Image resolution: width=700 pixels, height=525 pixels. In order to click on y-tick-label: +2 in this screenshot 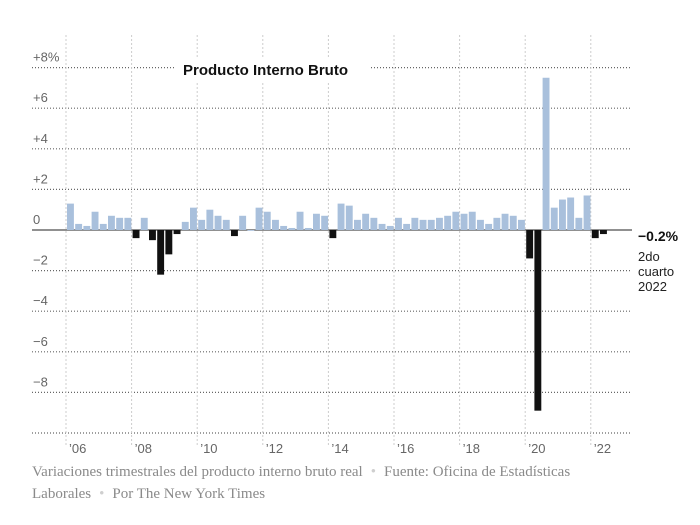, I will do `click(40, 178)`.